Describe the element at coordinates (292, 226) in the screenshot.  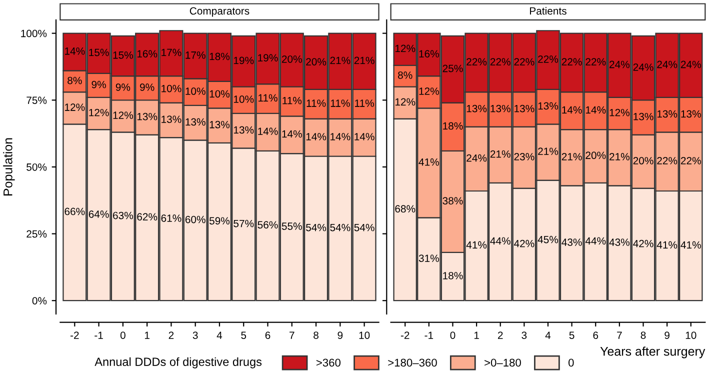
I see `data-label: 55%` at that location.